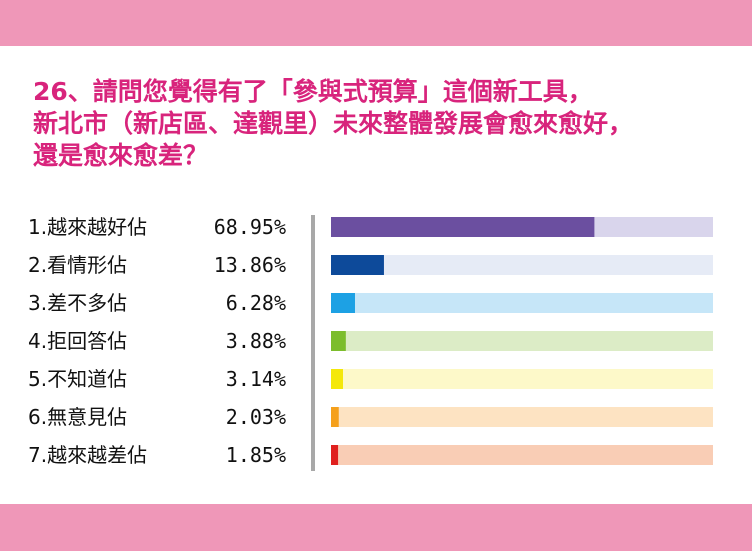 The image size is (752, 551). I want to click on value-label: 3.88%, so click(255, 341).